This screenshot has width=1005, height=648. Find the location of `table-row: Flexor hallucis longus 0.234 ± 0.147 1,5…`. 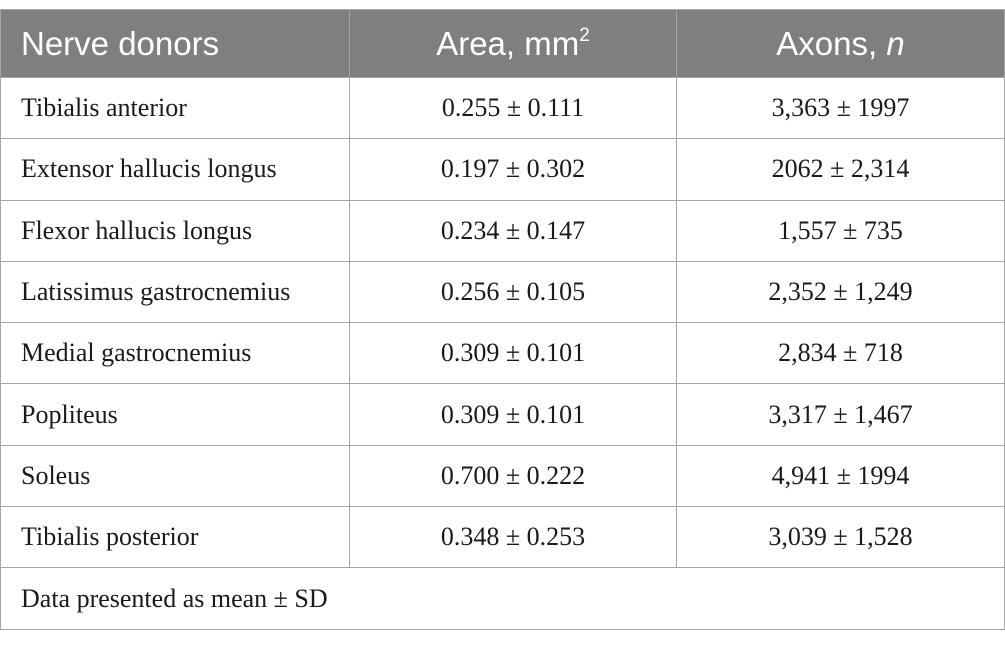

table-row: Flexor hallucis longus 0.234 ± 0.147 1,5… is located at coordinates (502, 230).